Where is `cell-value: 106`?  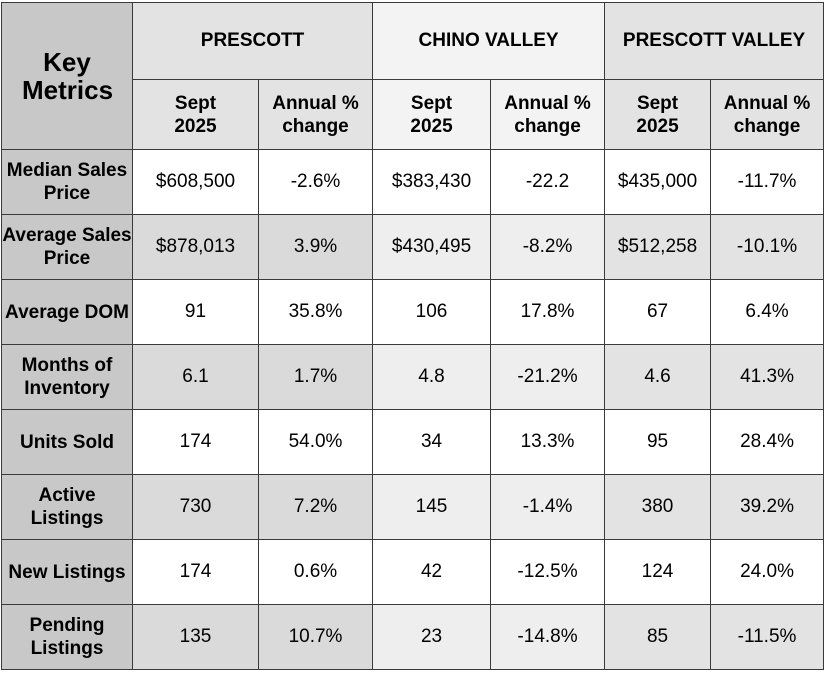 cell-value: 106 is located at coordinates (432, 312).